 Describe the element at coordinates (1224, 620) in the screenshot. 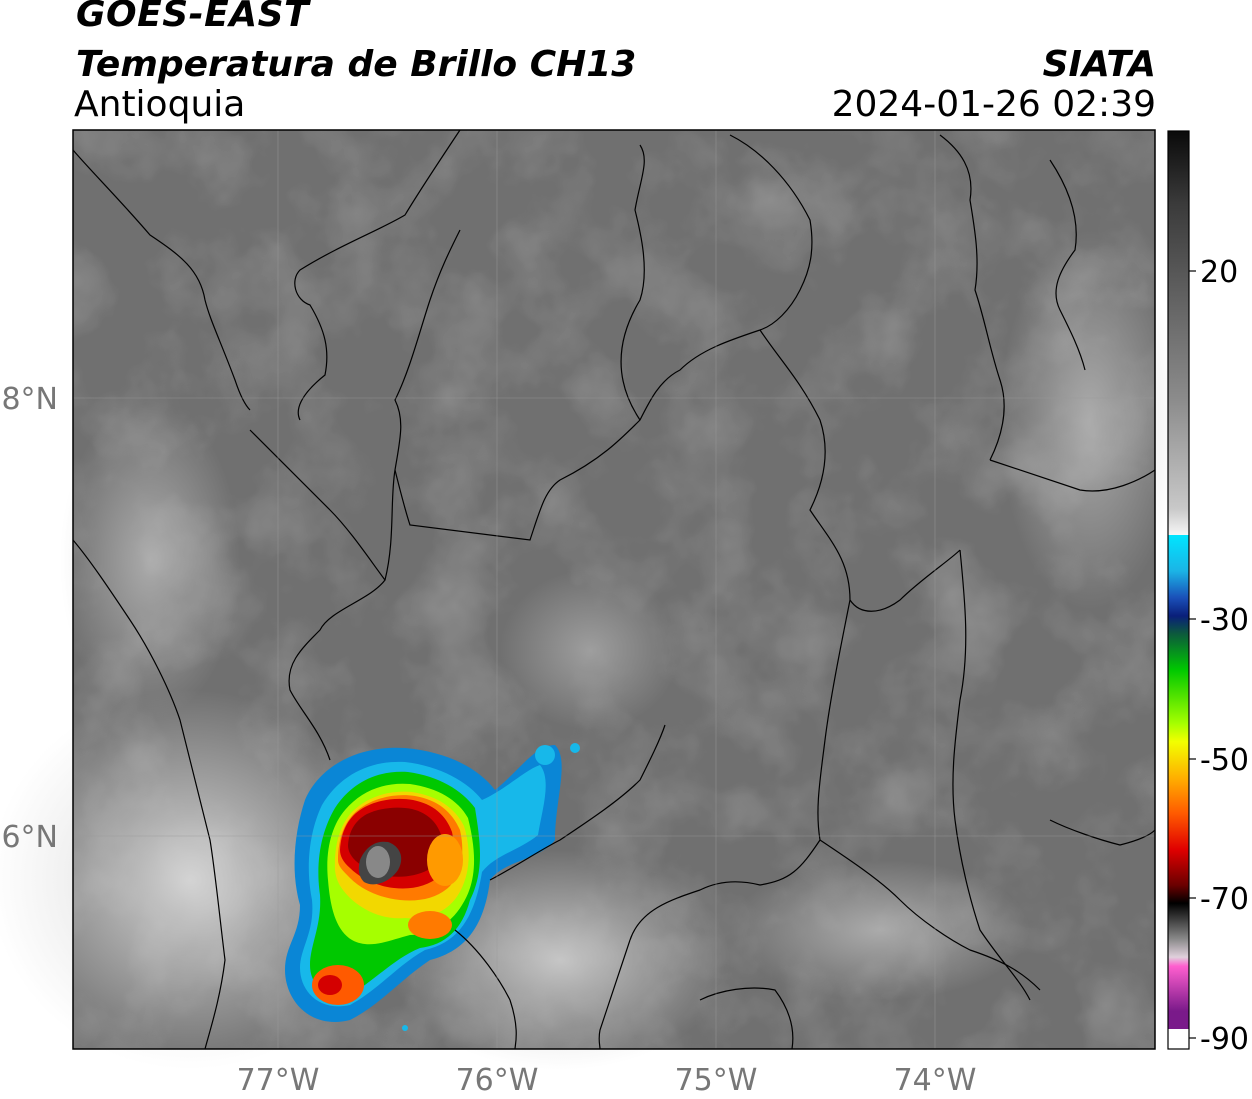

I see `colorbar-tick-label: -30` at that location.